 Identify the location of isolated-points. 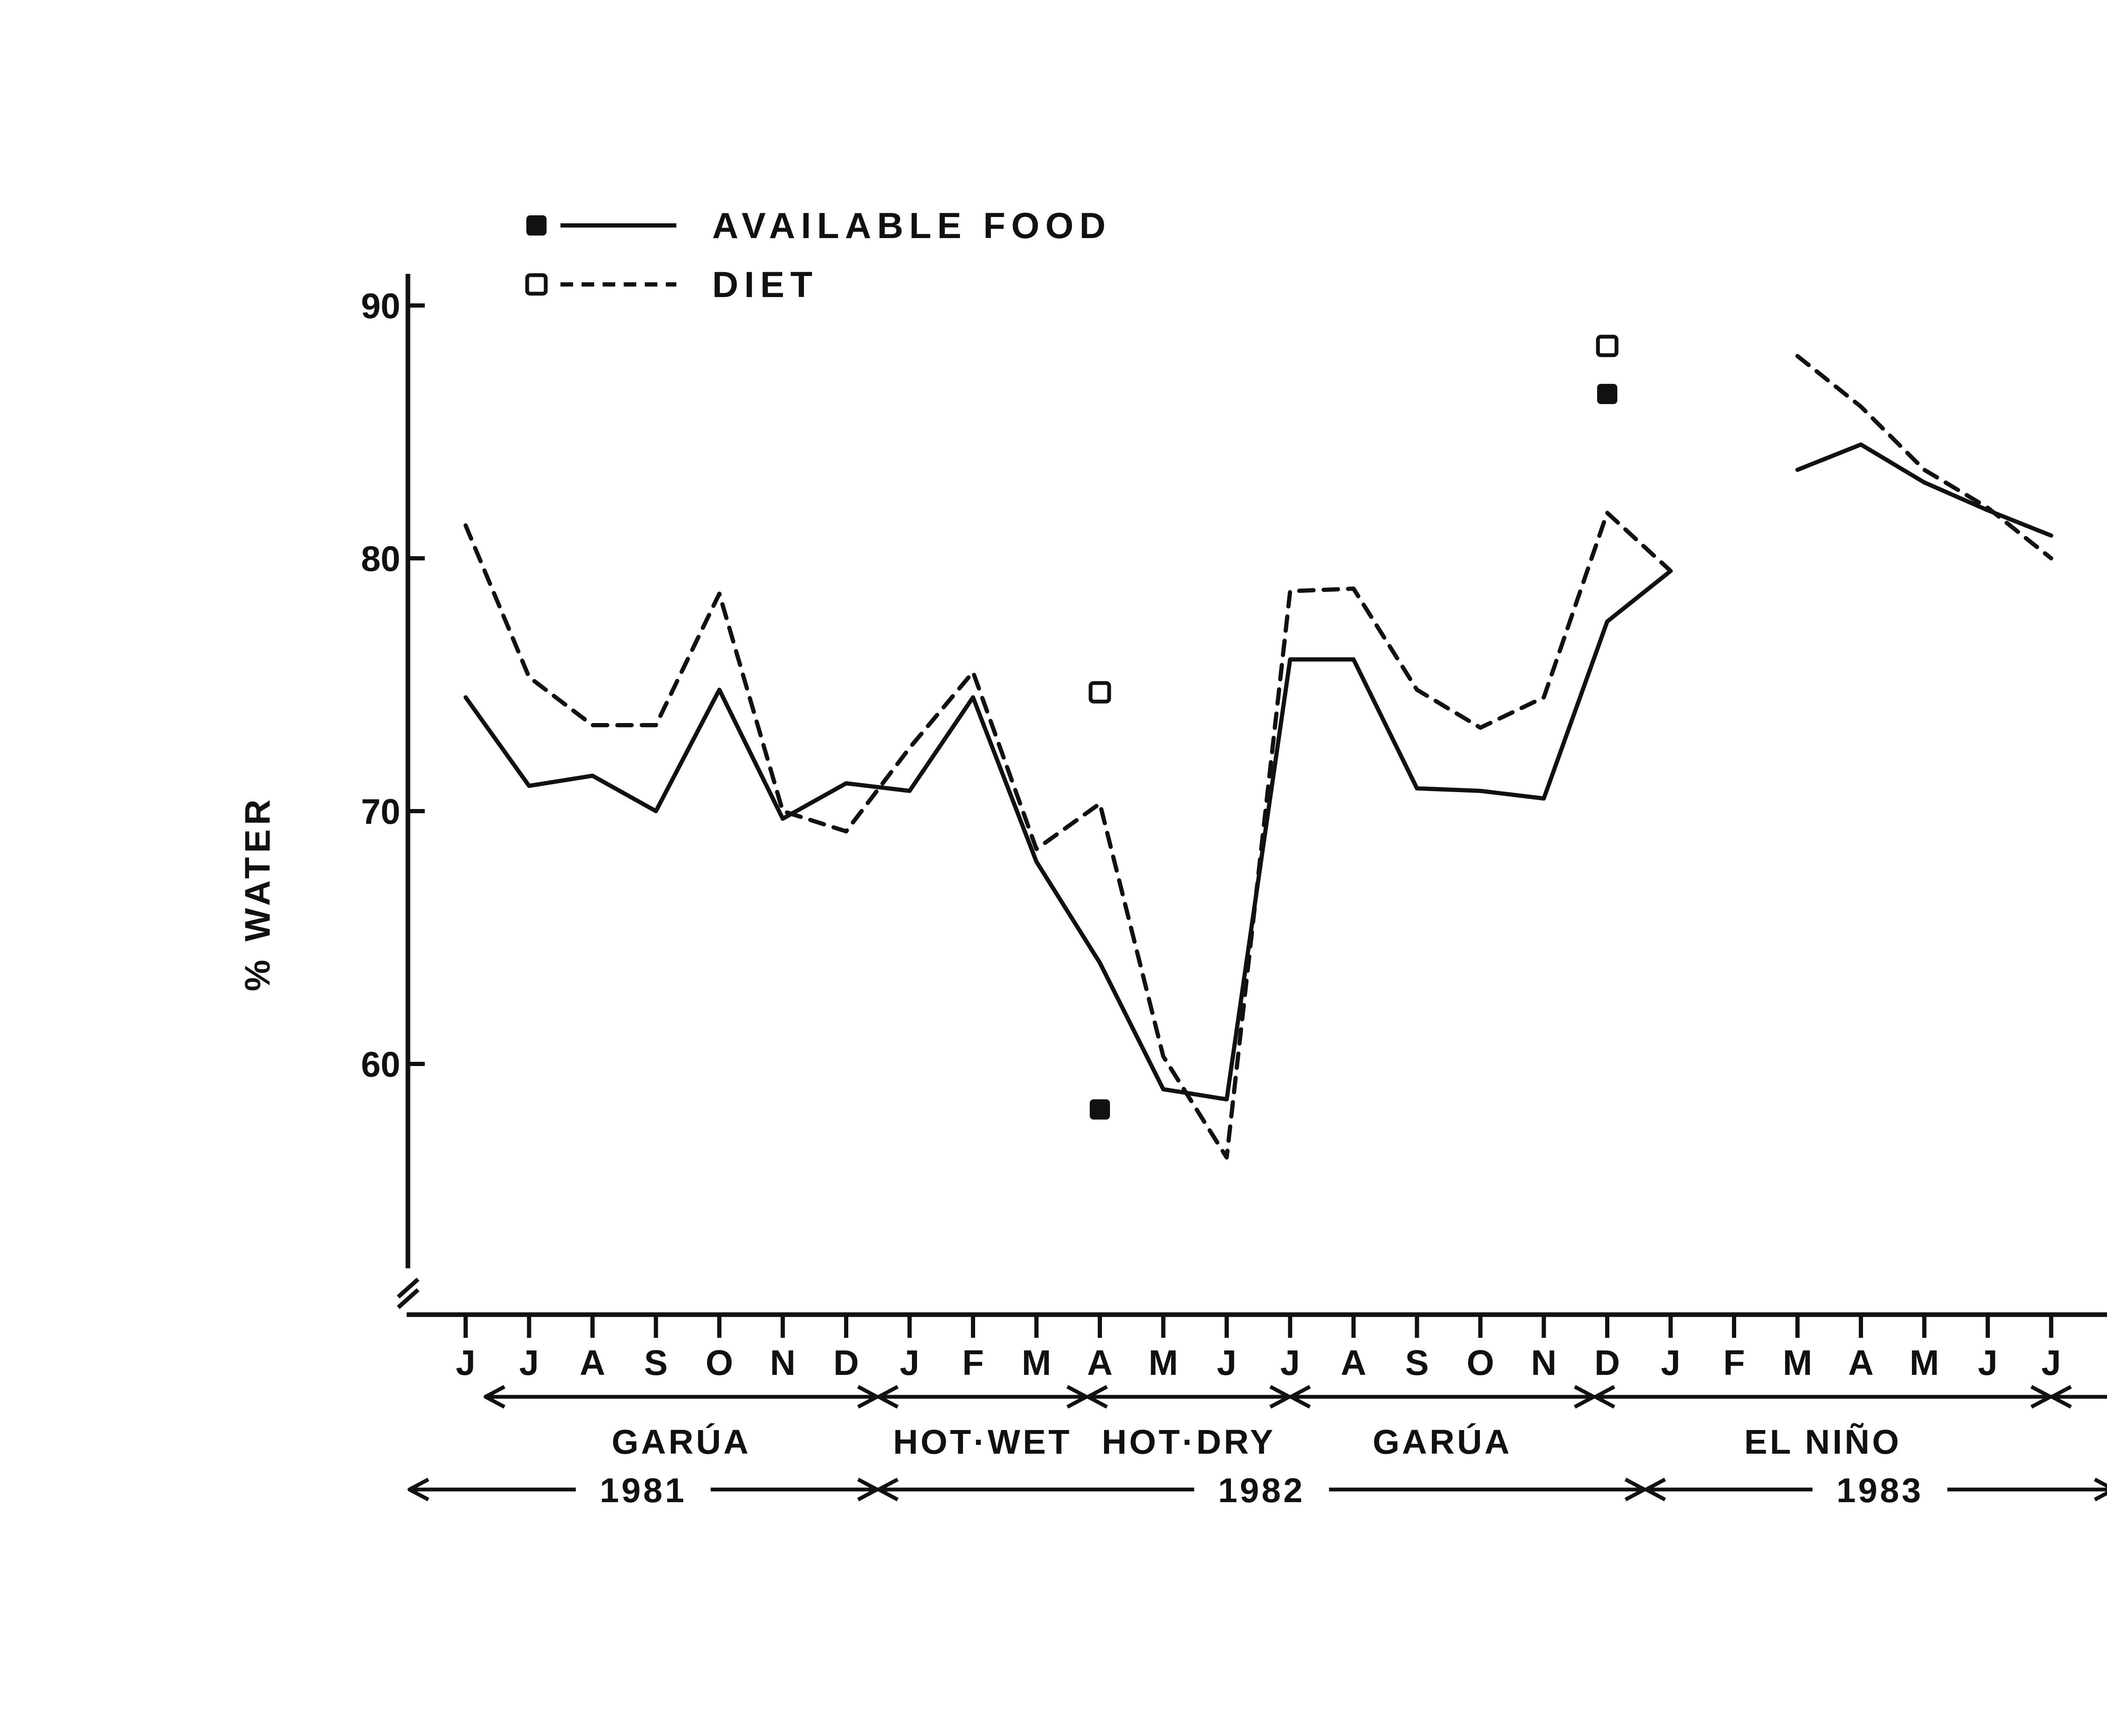
(1353, 727).